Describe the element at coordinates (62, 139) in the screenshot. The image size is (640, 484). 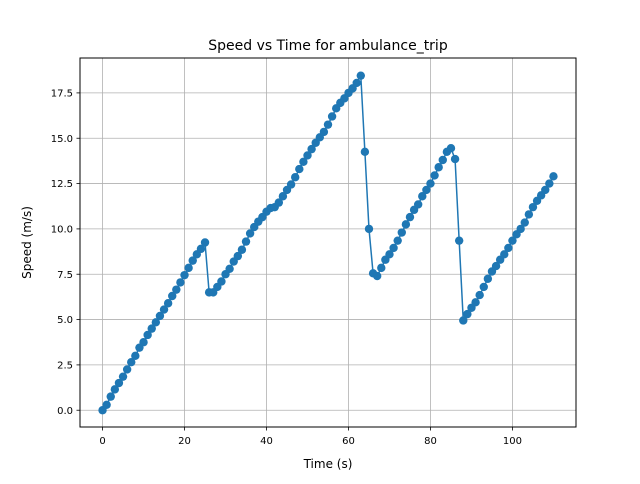
I see `y-tick-label: 15.0` at that location.